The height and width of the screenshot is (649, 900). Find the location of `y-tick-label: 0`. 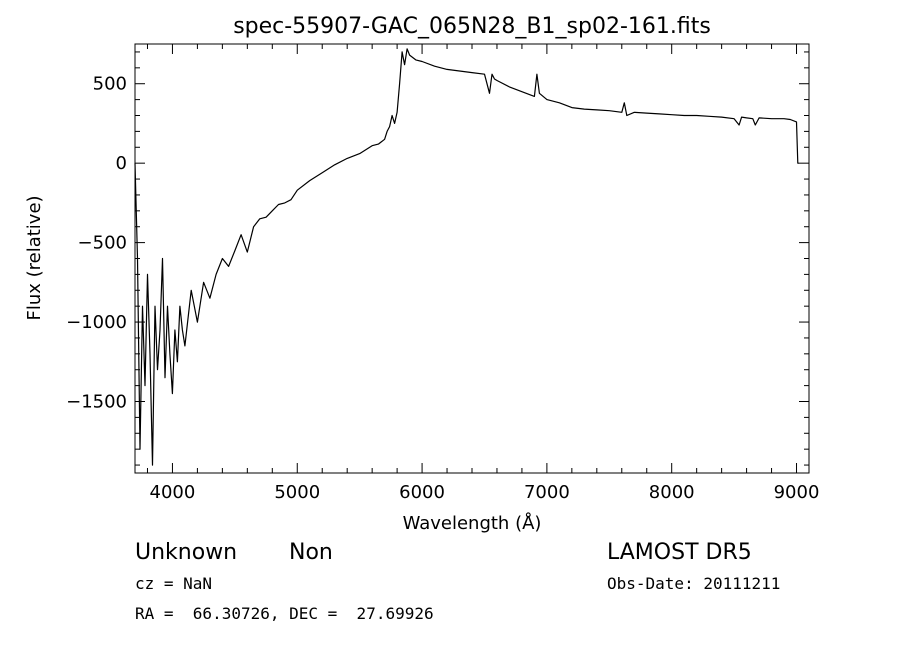

y-tick-label: 0 is located at coordinates (121, 163).